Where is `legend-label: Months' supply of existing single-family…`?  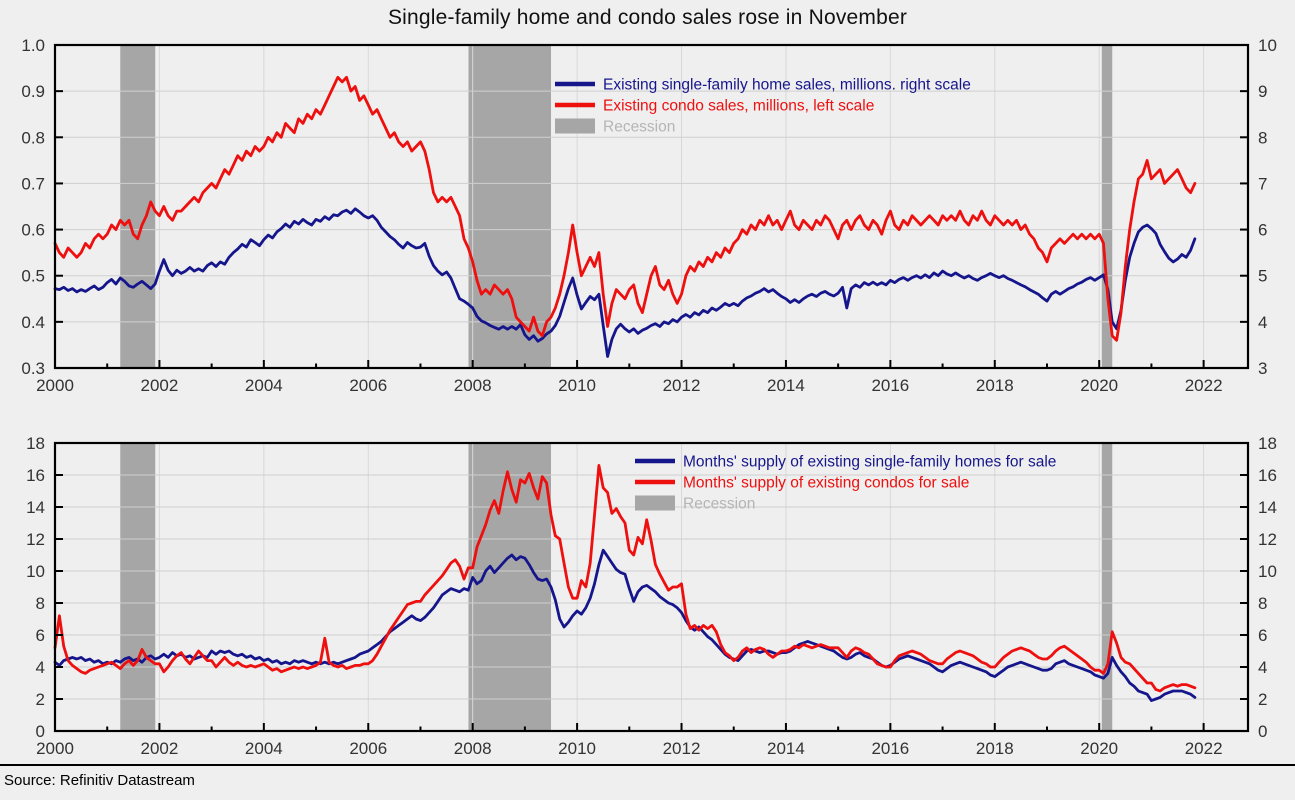 legend-label: Months' supply of existing single-family… is located at coordinates (869, 462).